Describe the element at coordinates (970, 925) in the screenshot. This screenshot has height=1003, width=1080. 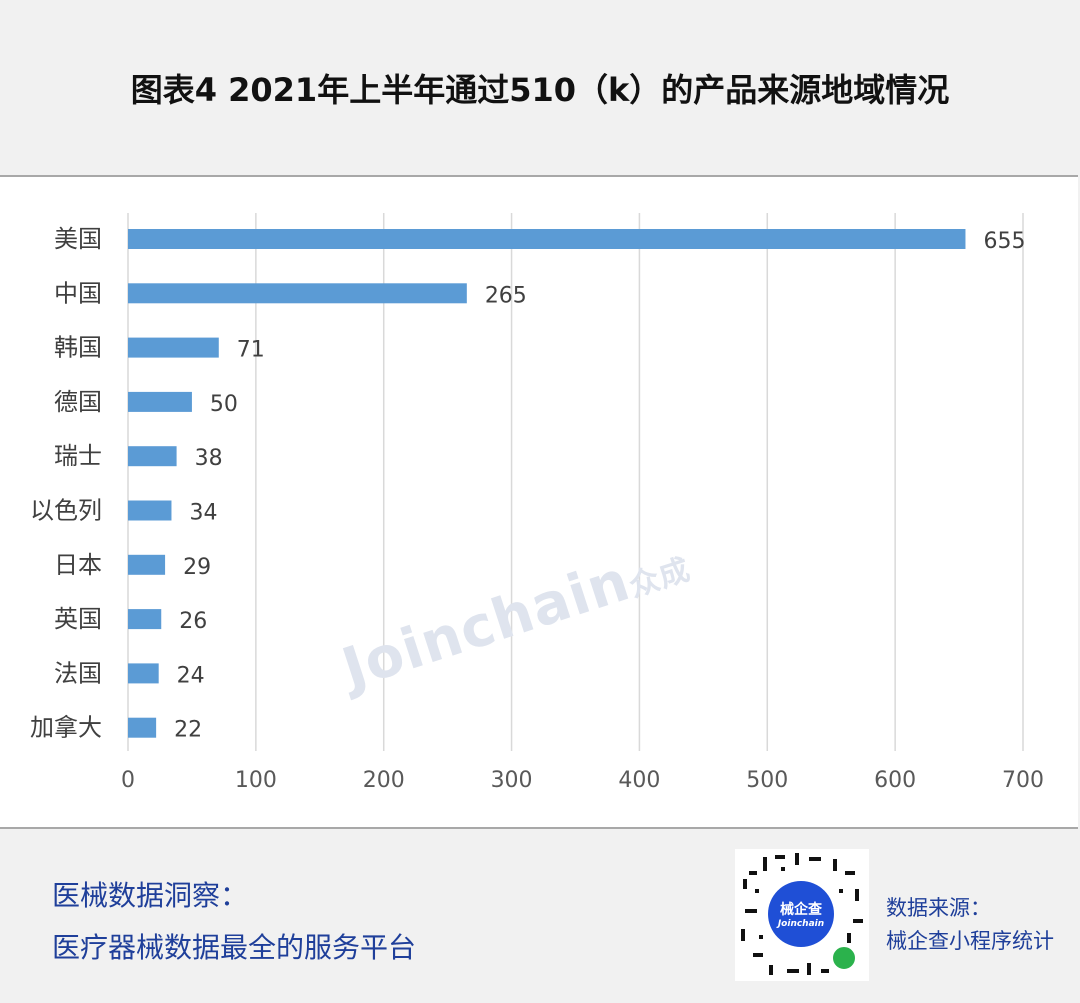
I see `data-source: 数据来源： 械企查小程序统计` at that location.